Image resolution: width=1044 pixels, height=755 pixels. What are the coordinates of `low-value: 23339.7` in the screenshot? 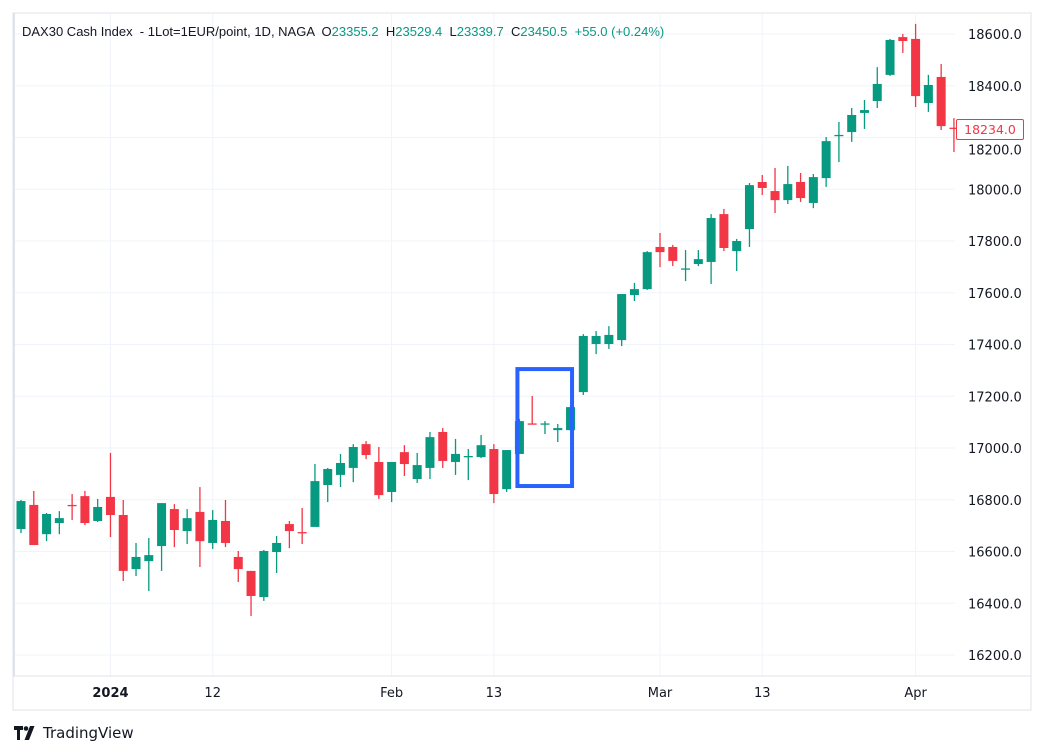 It's located at (480, 31).